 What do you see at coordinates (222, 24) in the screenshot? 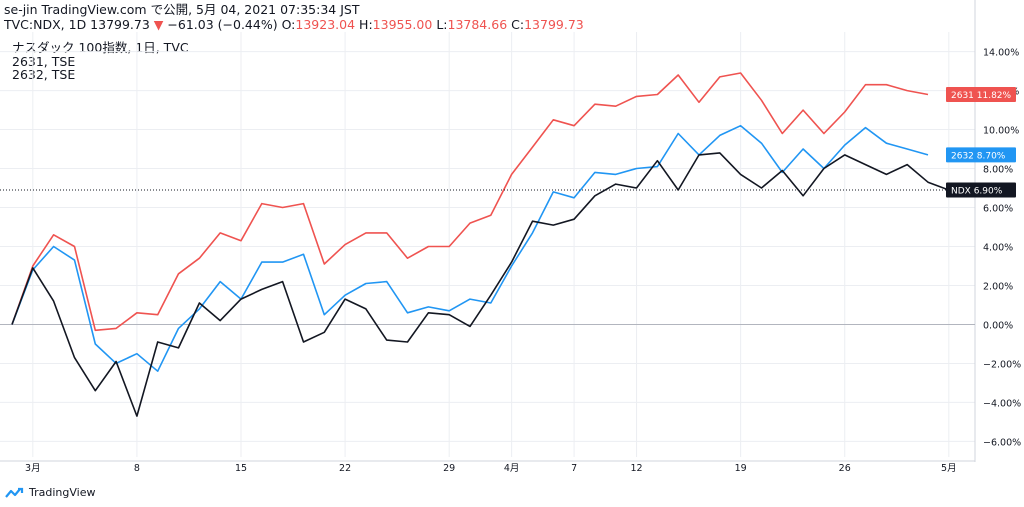
I see `price-change: −61.03 (−0.44%)` at bounding box center [222, 24].